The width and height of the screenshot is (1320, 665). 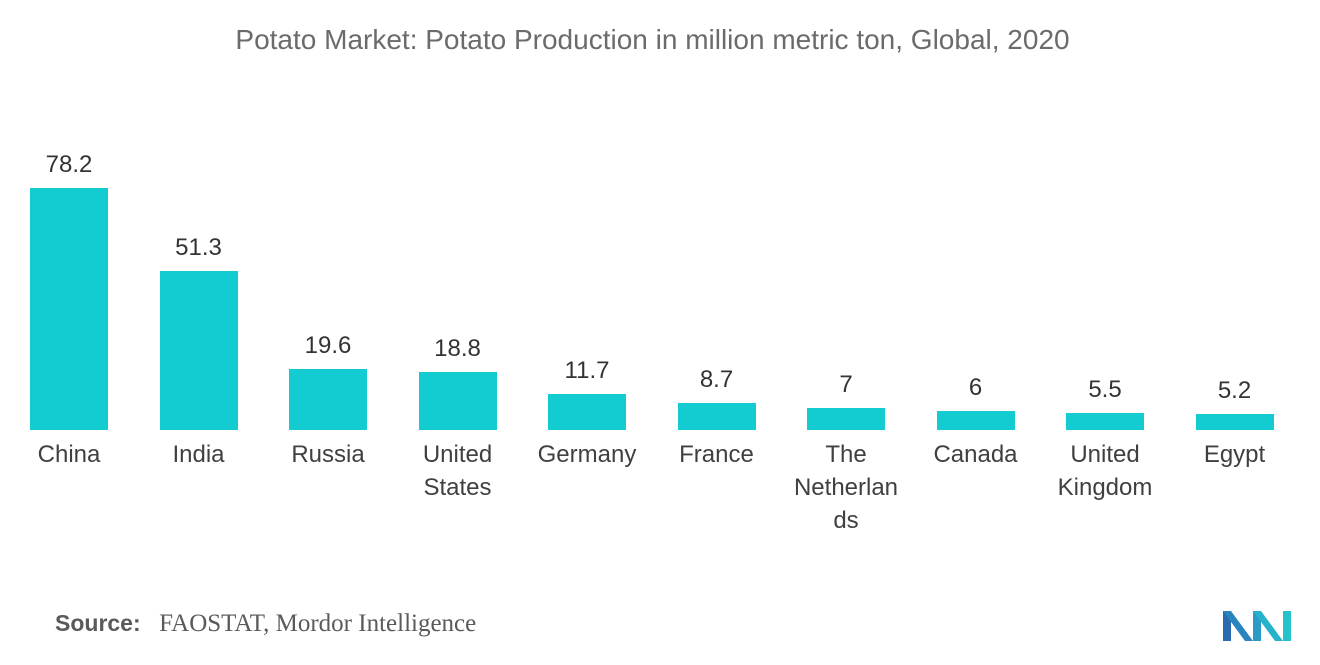 I want to click on bar-germany, so click(x=587, y=411).